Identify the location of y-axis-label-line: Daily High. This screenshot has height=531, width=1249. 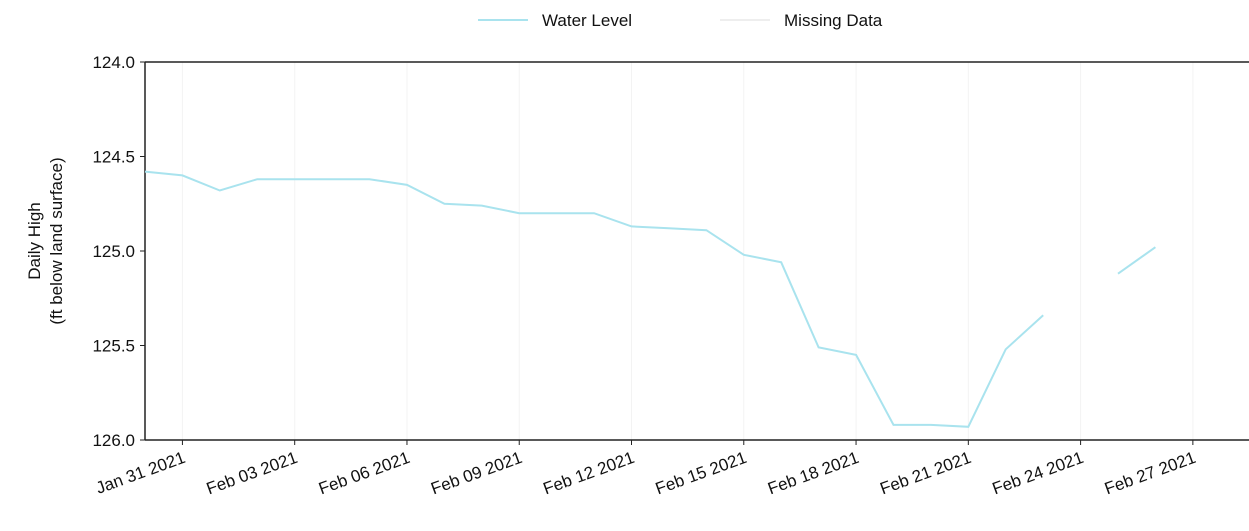
(34, 240).